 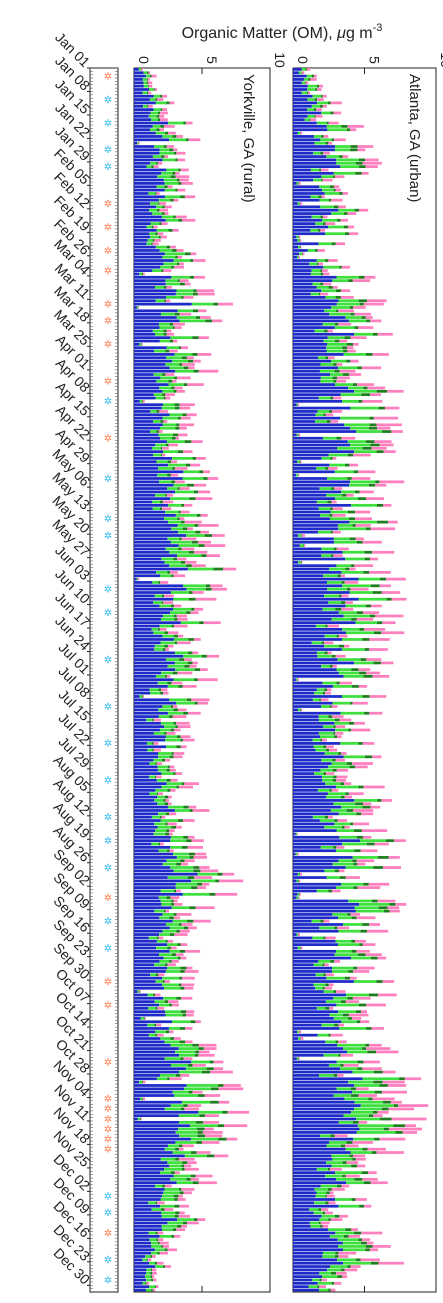 What do you see at coordinates (341, 33) in the screenshot?
I see `y-axis-label-mu: μ` at bounding box center [341, 33].